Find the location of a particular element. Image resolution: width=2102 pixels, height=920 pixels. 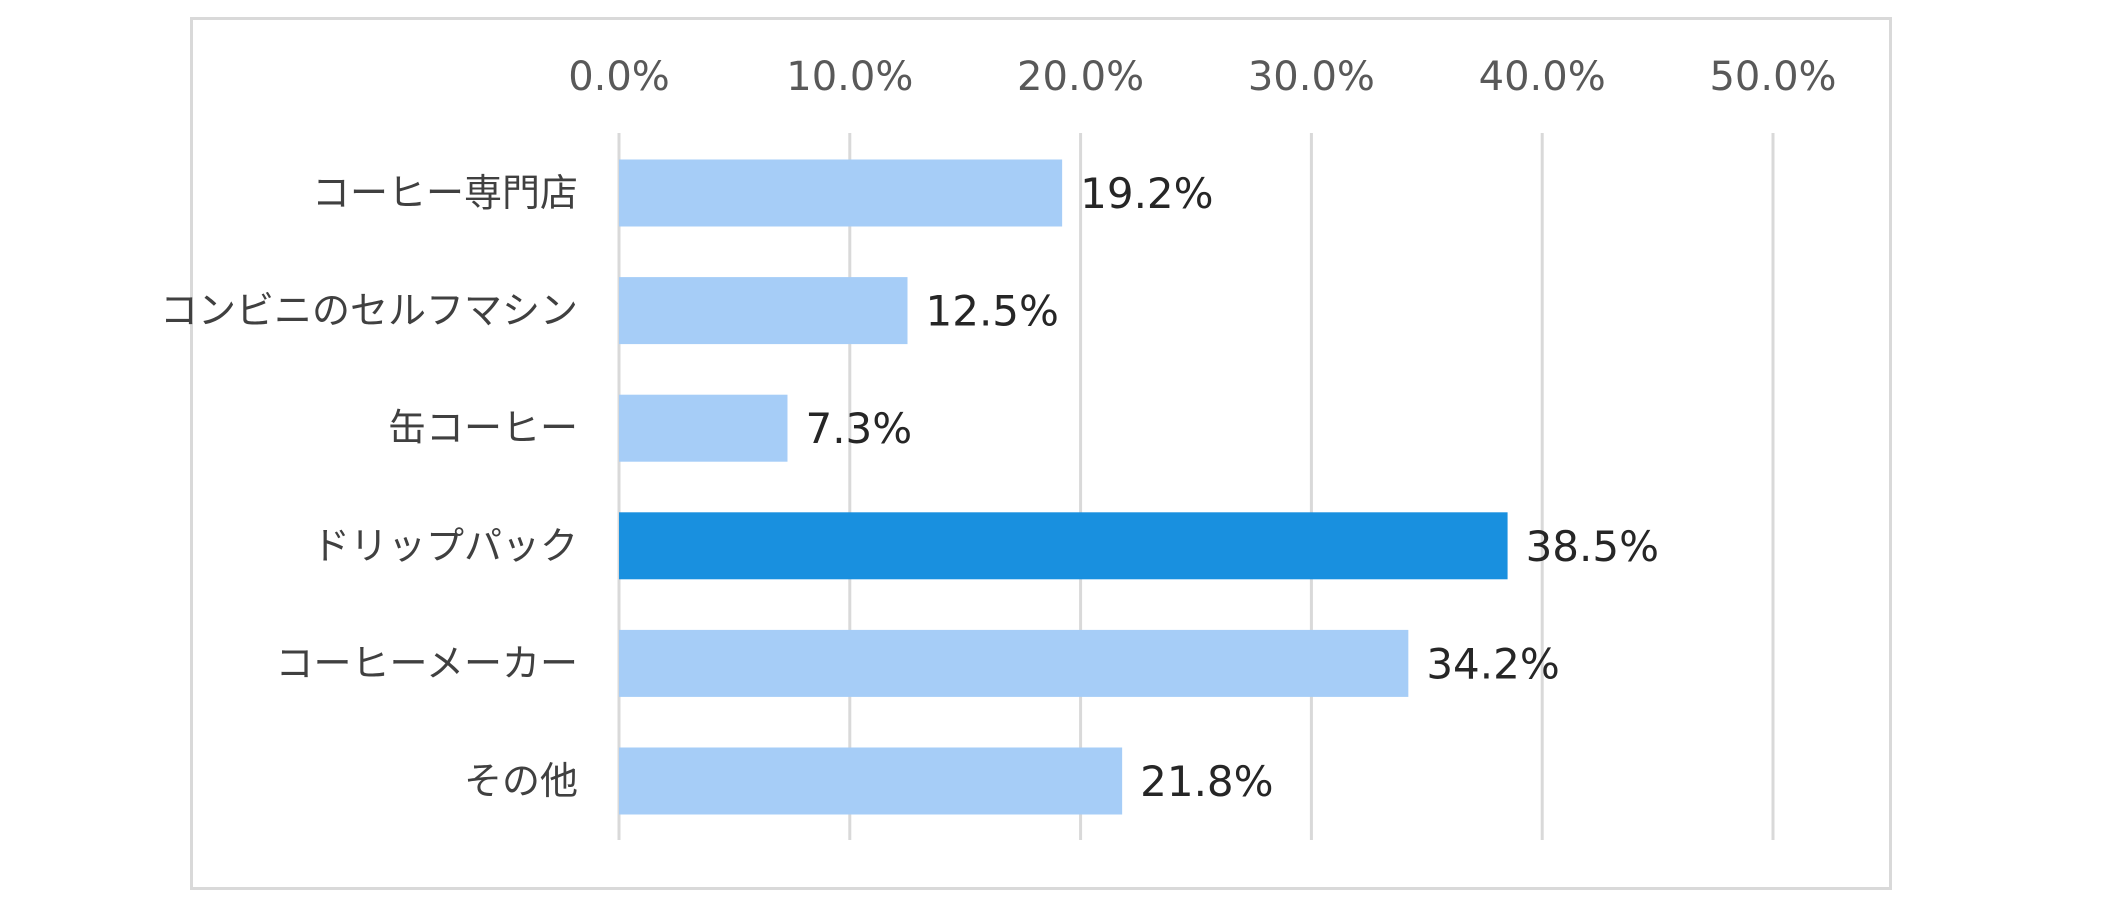

data-label: 12.5% is located at coordinates (992, 311).